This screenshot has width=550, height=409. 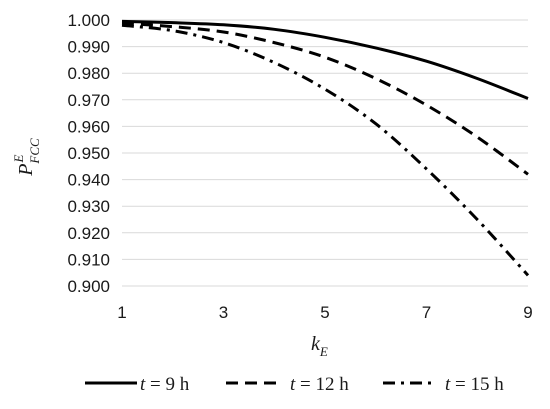 What do you see at coordinates (287, 384) in the screenshot?
I see `legend-item-2: t = 12 h` at bounding box center [287, 384].